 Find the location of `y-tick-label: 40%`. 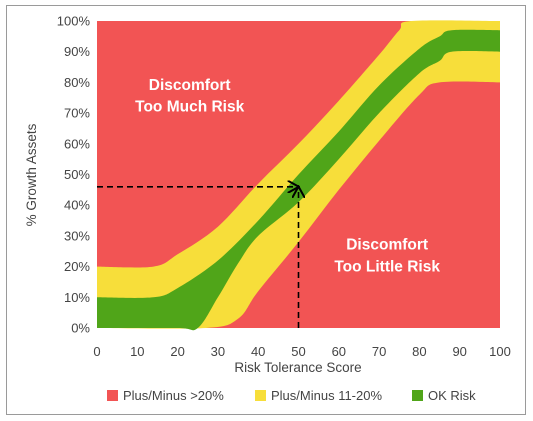

y-tick-label: 40% is located at coordinates (77, 205).